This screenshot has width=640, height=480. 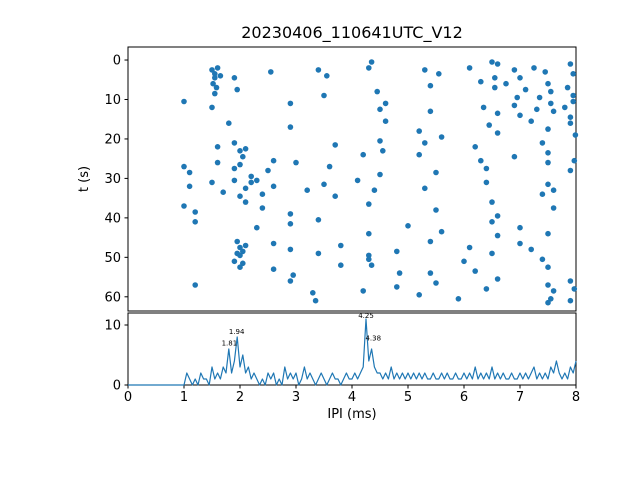 What do you see at coordinates (117, 386) in the screenshot?
I see `y-tick-label-bottom: 0` at bounding box center [117, 386].